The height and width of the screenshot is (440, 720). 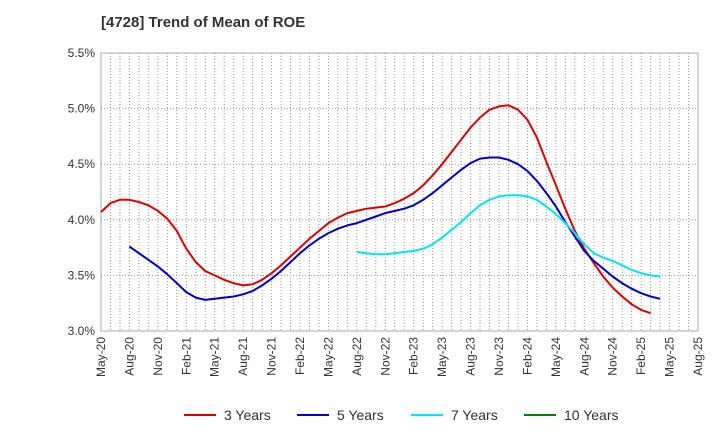 What do you see at coordinates (82, 220) in the screenshot?
I see `y-tick-label: 4.0%` at bounding box center [82, 220].